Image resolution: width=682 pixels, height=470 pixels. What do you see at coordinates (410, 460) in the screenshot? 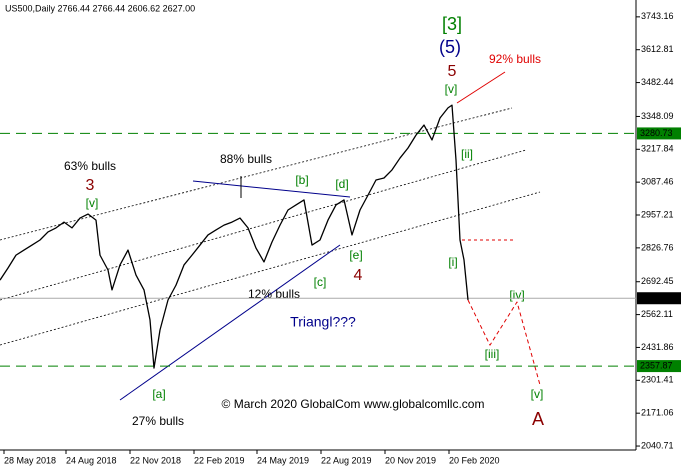
I see `x-tick-label: 20 Nov 2019` at bounding box center [410, 460].